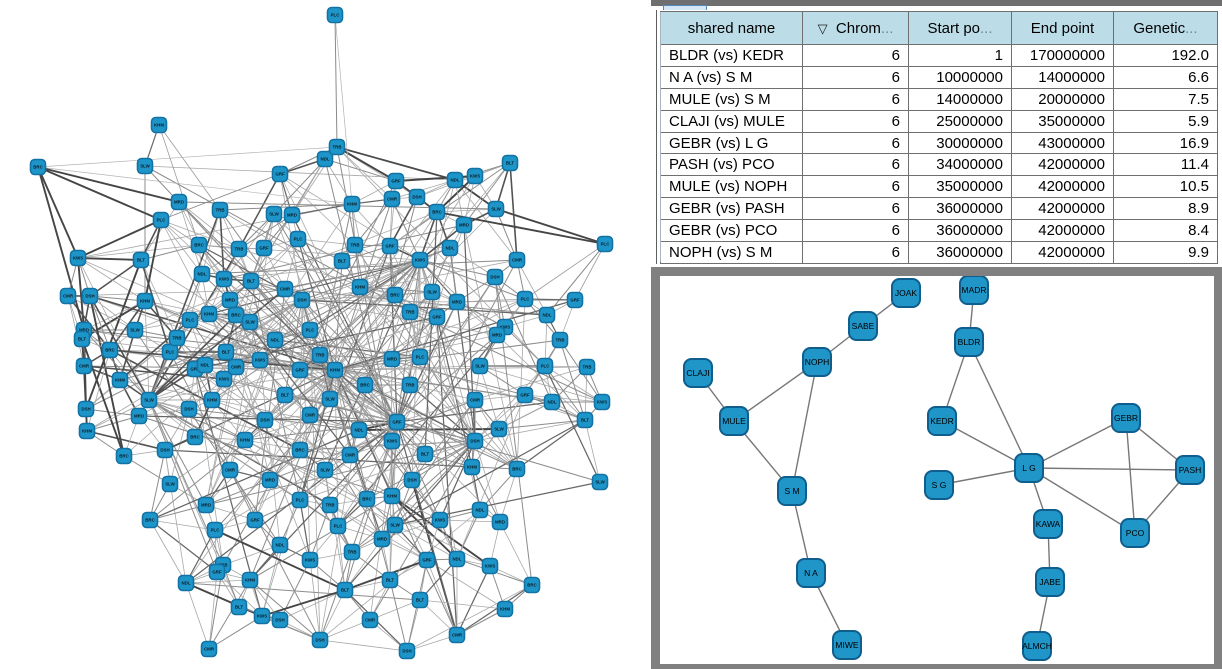 The image size is (1222, 669). I want to click on svg-text: JABE, so click(1050, 582).